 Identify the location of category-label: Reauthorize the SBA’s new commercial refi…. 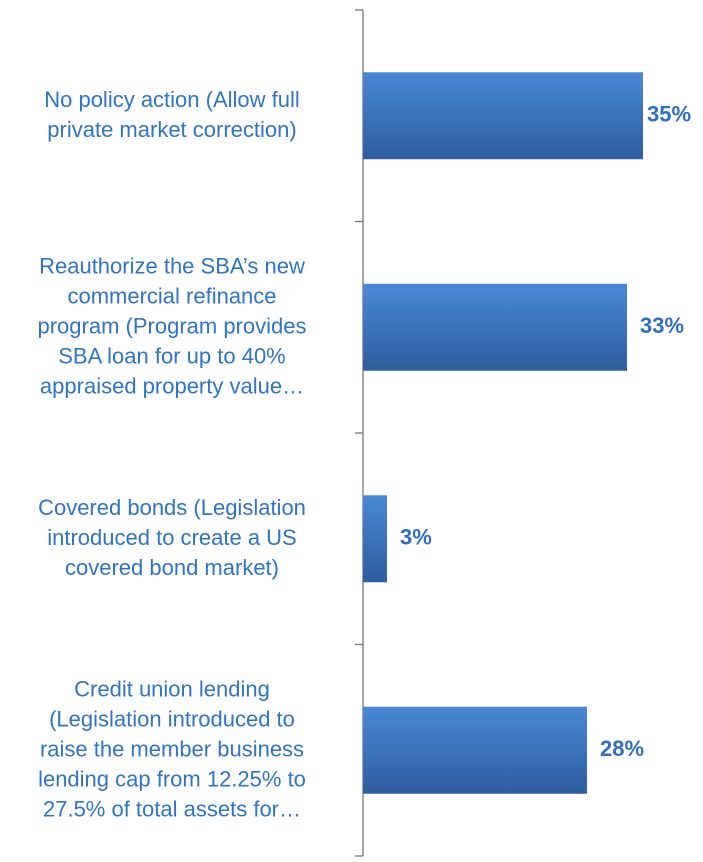
(172, 325).